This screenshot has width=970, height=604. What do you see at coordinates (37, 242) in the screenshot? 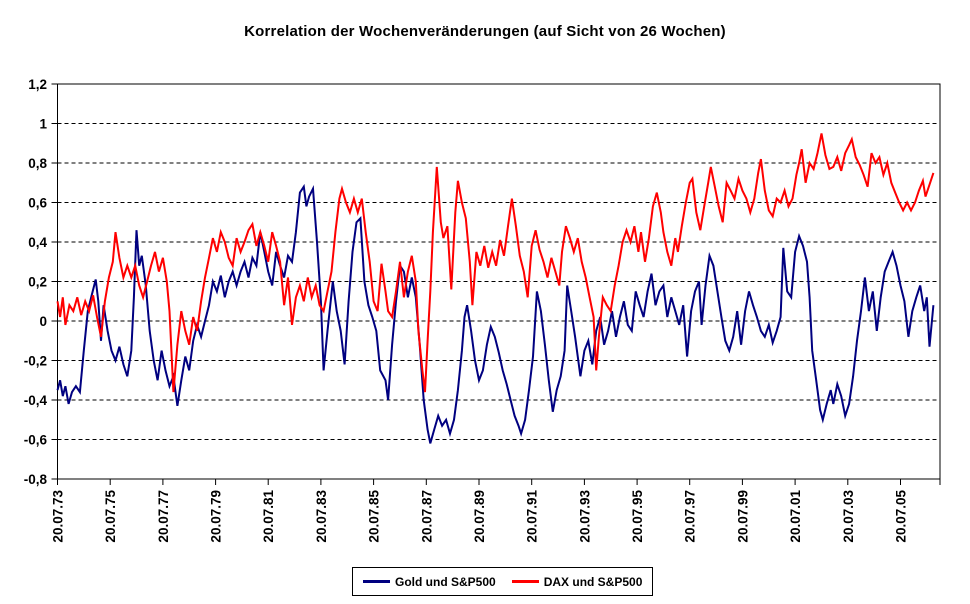
I see `y-tick-label: 0,4` at bounding box center [37, 242].